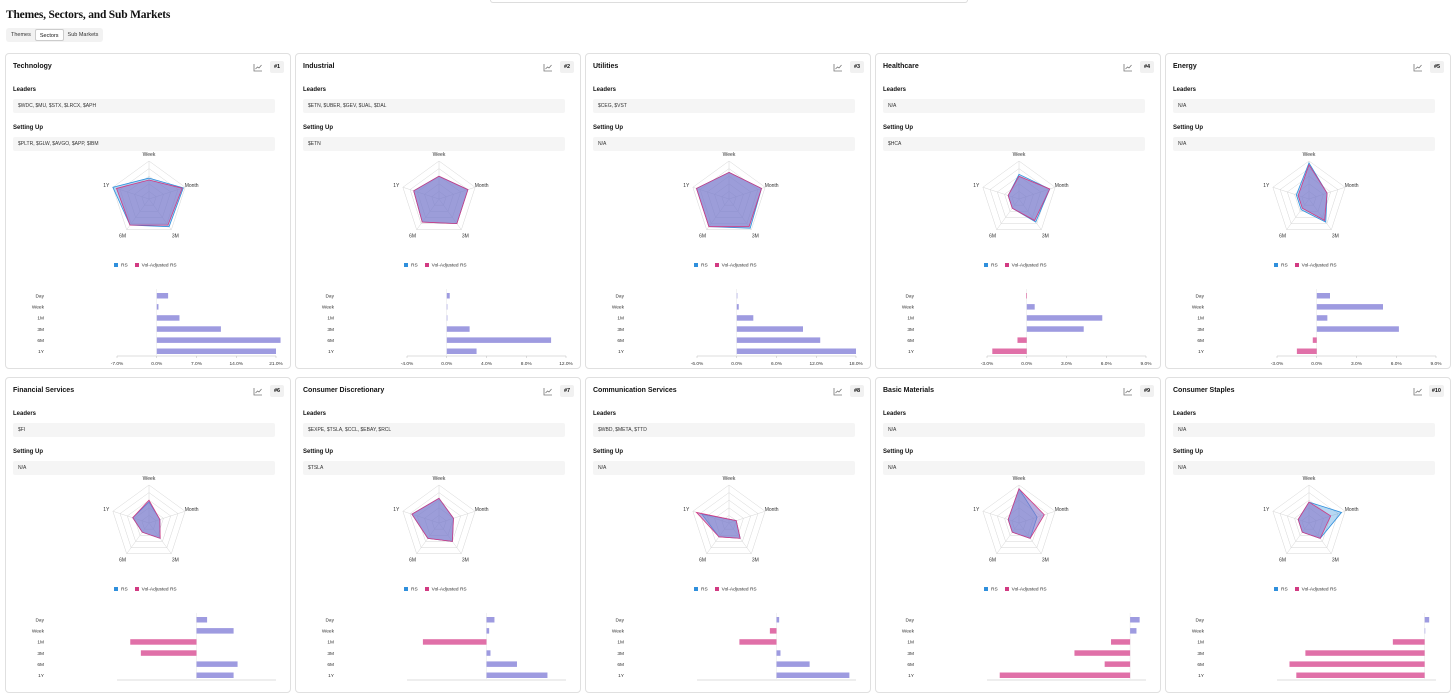 Image resolution: width=1456 pixels, height=693 pixels. I want to click on tab-sectors: Sectors, so click(49, 35).